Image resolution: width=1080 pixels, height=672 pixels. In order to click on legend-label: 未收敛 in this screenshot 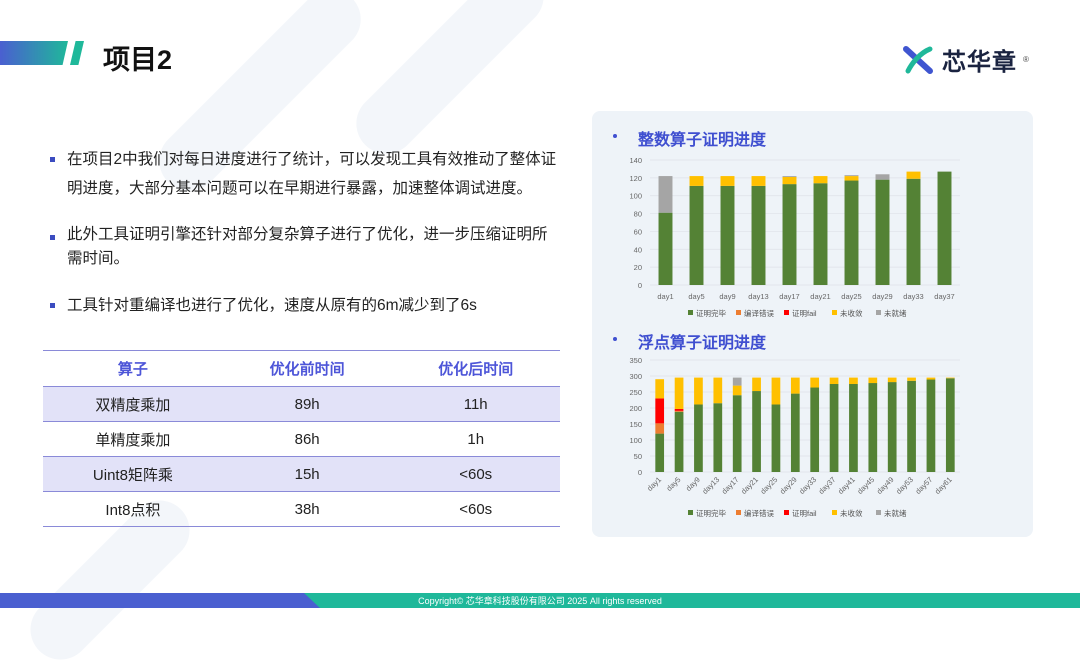, I will do `click(851, 313)`.